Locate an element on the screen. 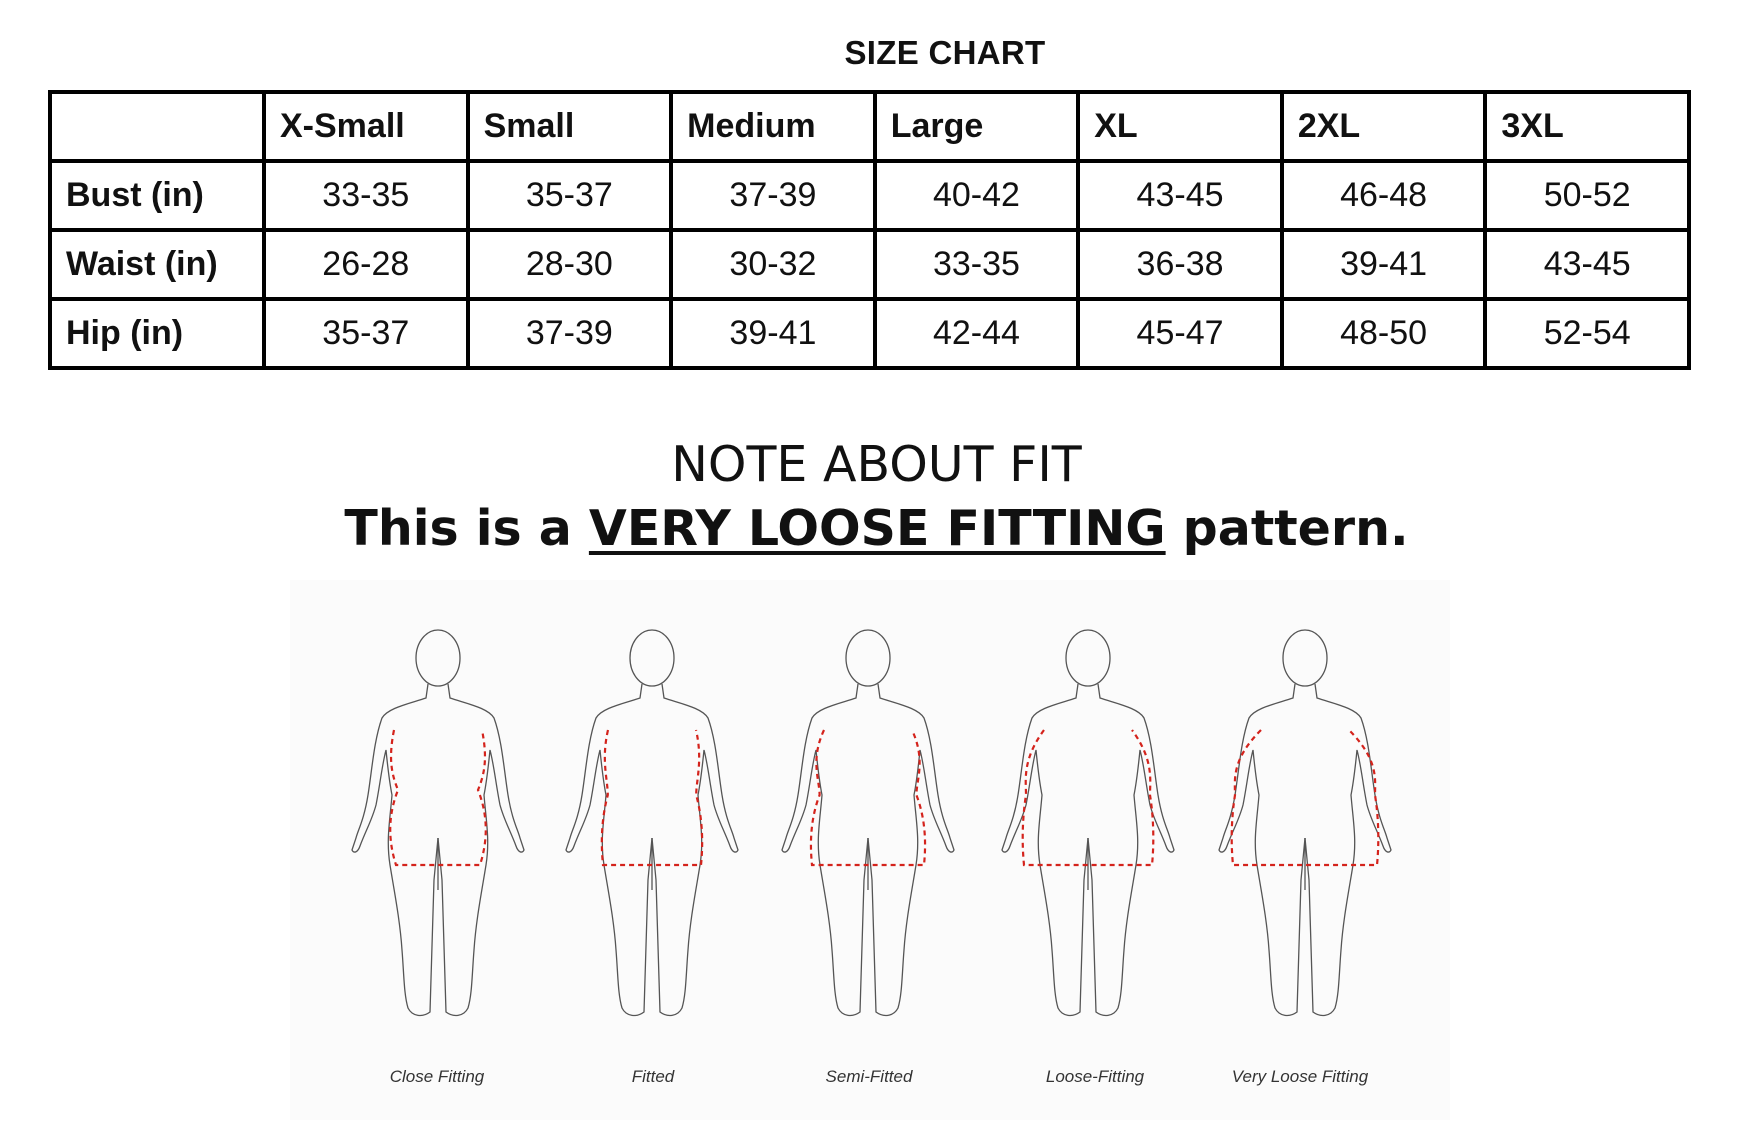 Image resolution: width=1744 pixels, height=1134 pixels. size-column-header: Large is located at coordinates (976, 126).